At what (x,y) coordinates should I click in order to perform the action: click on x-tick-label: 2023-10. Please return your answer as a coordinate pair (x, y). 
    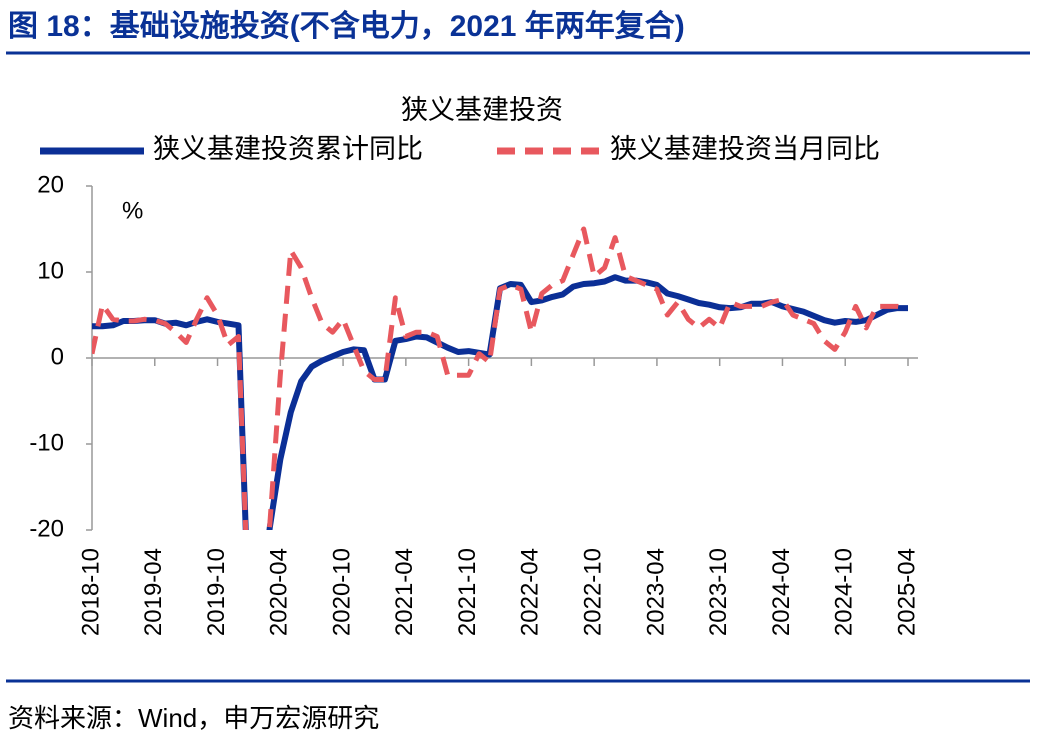
    Looking at the image, I should click on (718, 592).